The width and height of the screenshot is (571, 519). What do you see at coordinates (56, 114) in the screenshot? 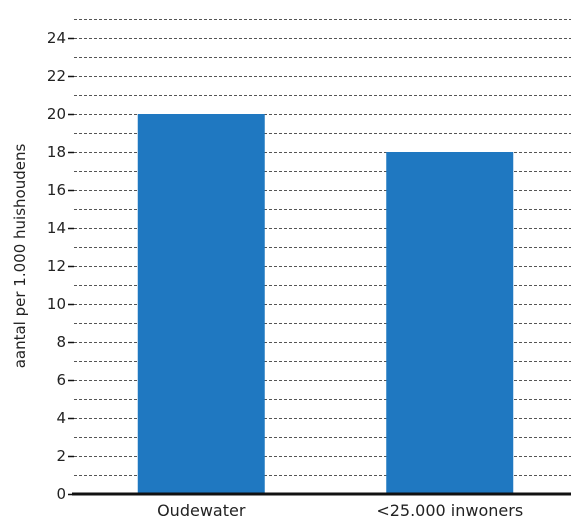
I see `y-tick-label-20: 20` at bounding box center [56, 114].